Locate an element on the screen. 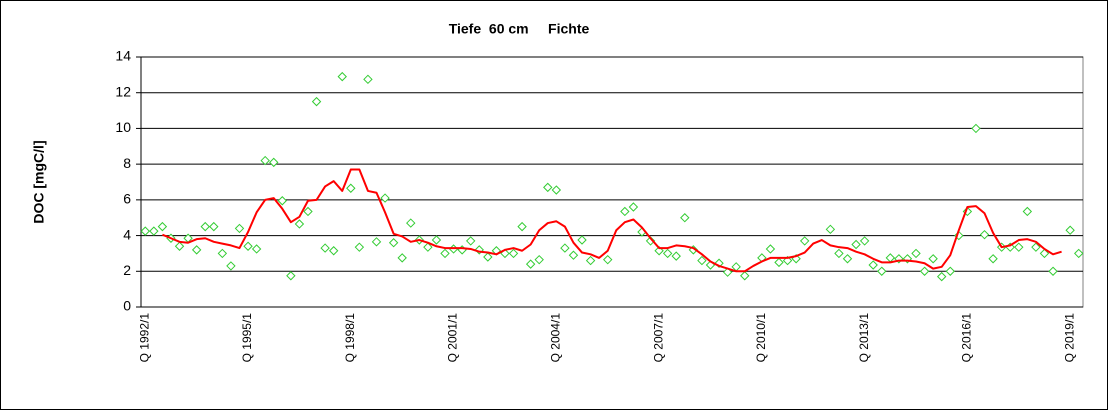  x-tick-label: Q 2016/1 is located at coordinates (967, 338).